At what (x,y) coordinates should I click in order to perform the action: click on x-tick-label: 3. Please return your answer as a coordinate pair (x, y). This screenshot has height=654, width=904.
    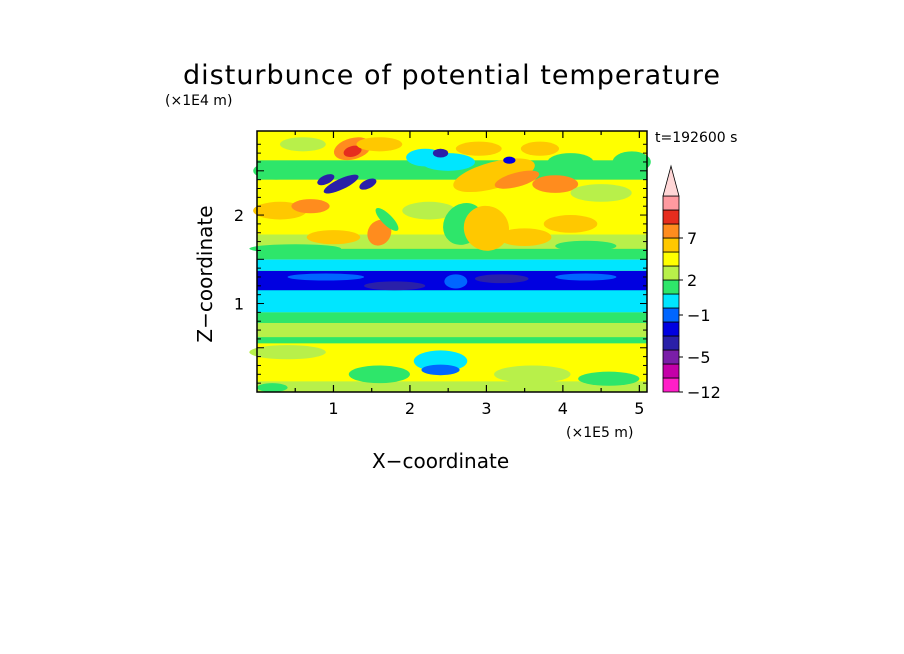
    Looking at the image, I should click on (486, 408).